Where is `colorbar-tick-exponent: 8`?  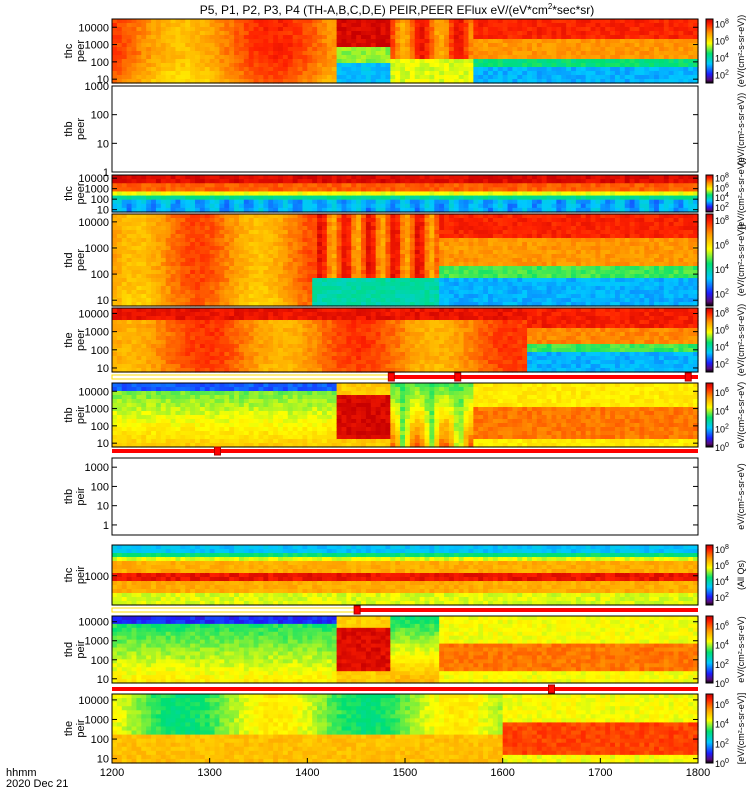 colorbar-tick-exponent: 8 is located at coordinates (727, 21).